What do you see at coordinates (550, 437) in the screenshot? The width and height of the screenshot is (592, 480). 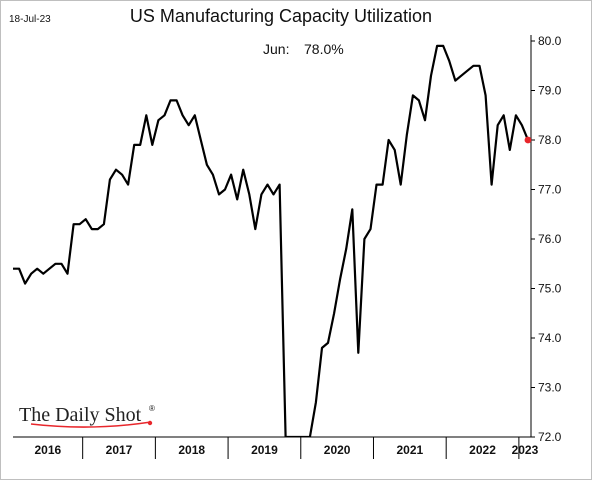 I see `y-tick-label: 72.0` at bounding box center [550, 437].